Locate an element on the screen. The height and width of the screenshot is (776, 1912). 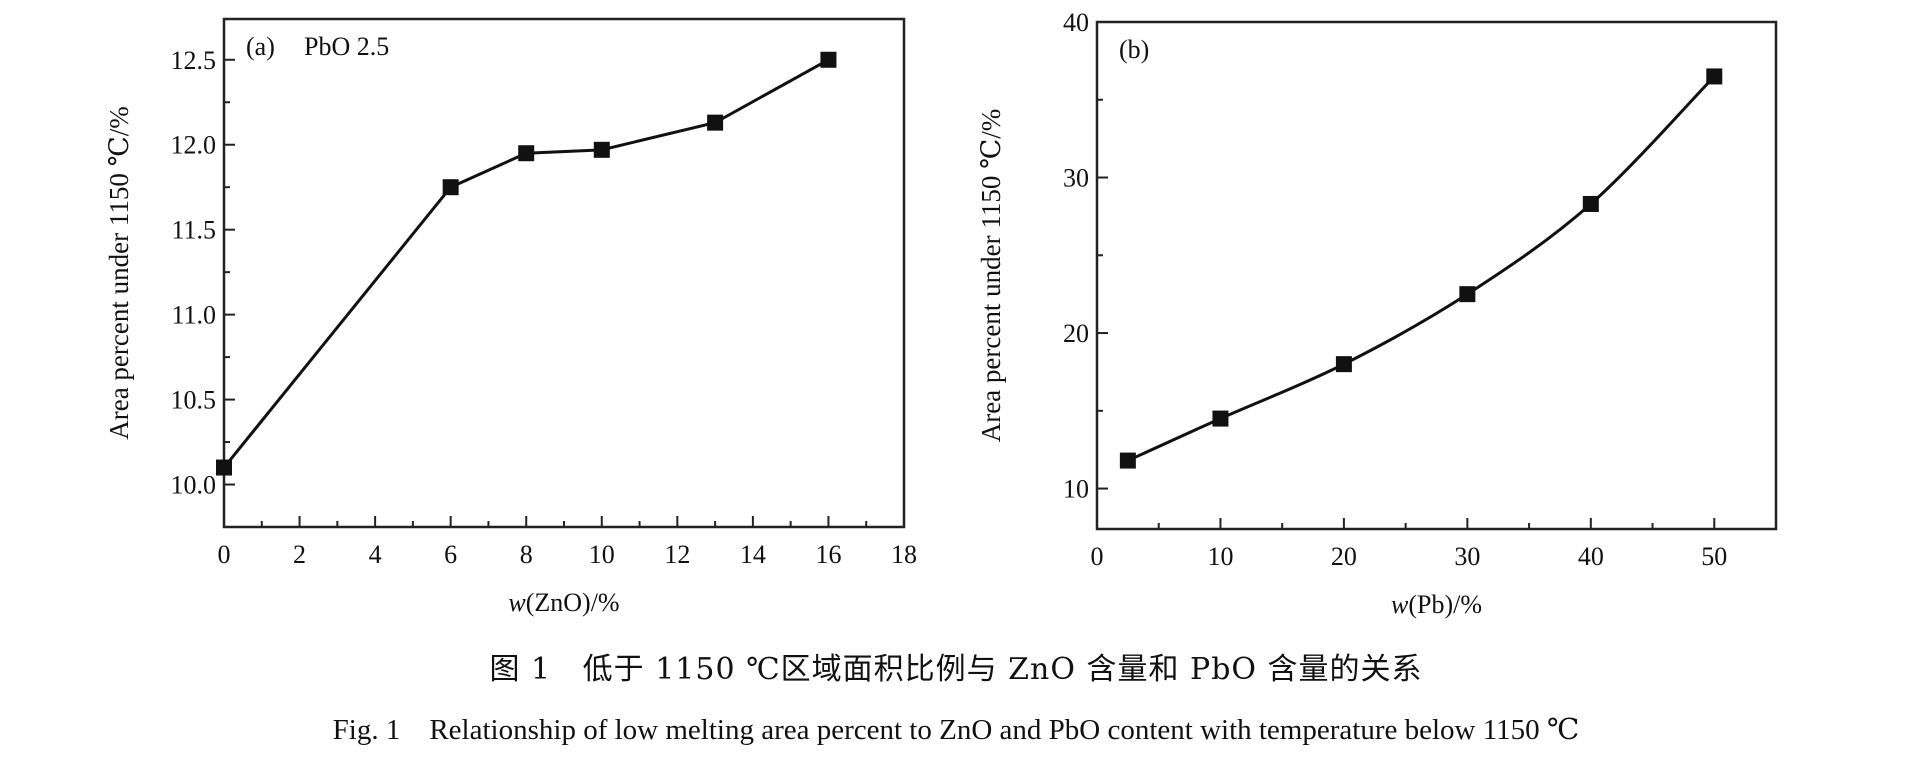
x-tick-label: 40 is located at coordinates (1591, 556).